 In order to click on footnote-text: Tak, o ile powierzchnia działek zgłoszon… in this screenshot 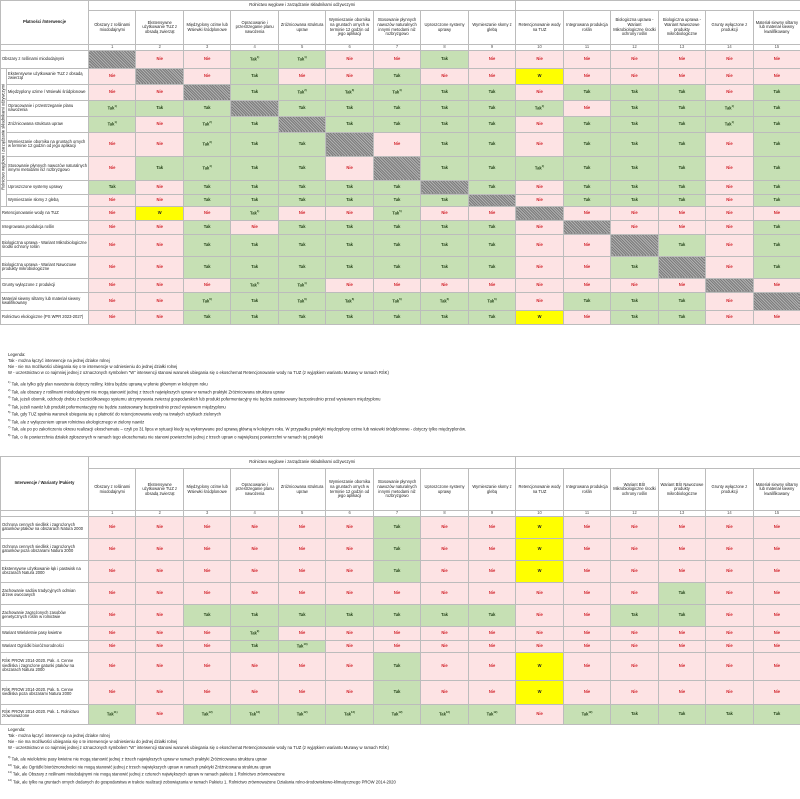, I will do `click(166, 437)`.